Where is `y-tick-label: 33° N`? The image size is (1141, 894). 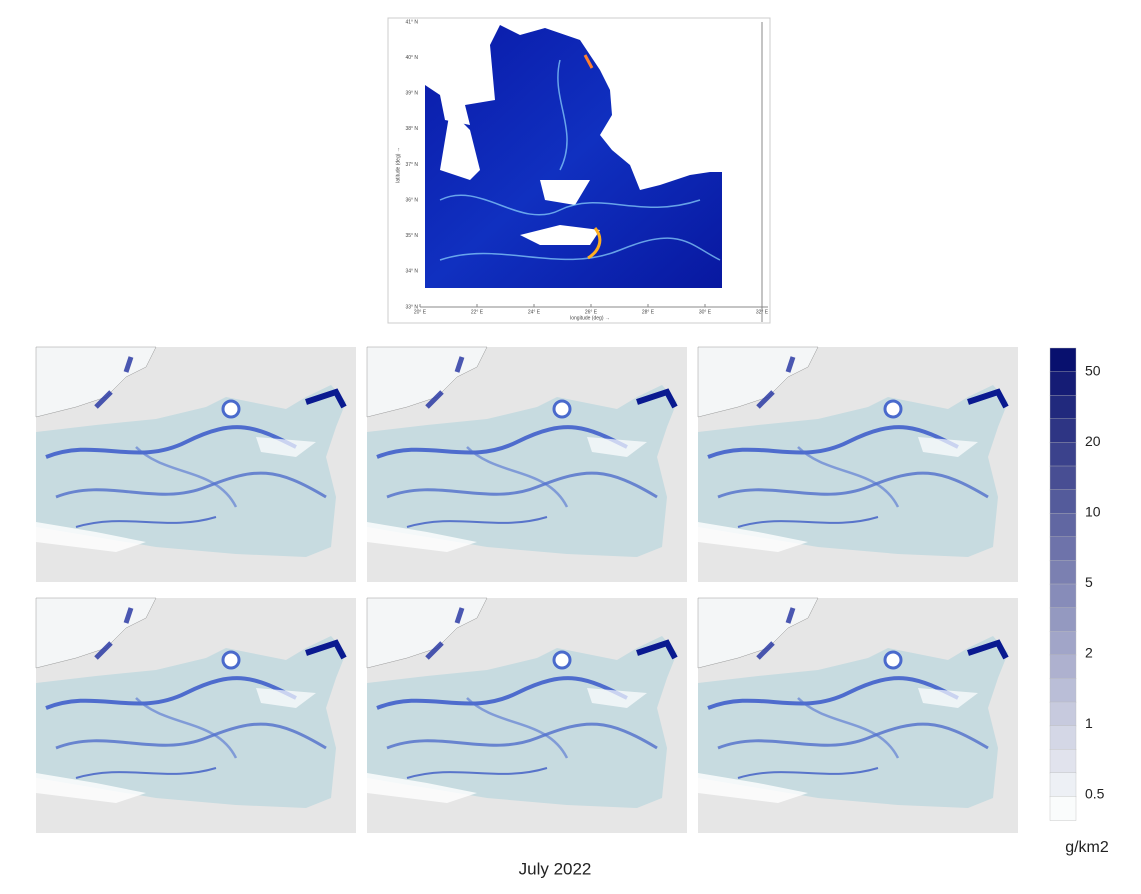
y-tick-label: 33° N is located at coordinates (411, 307).